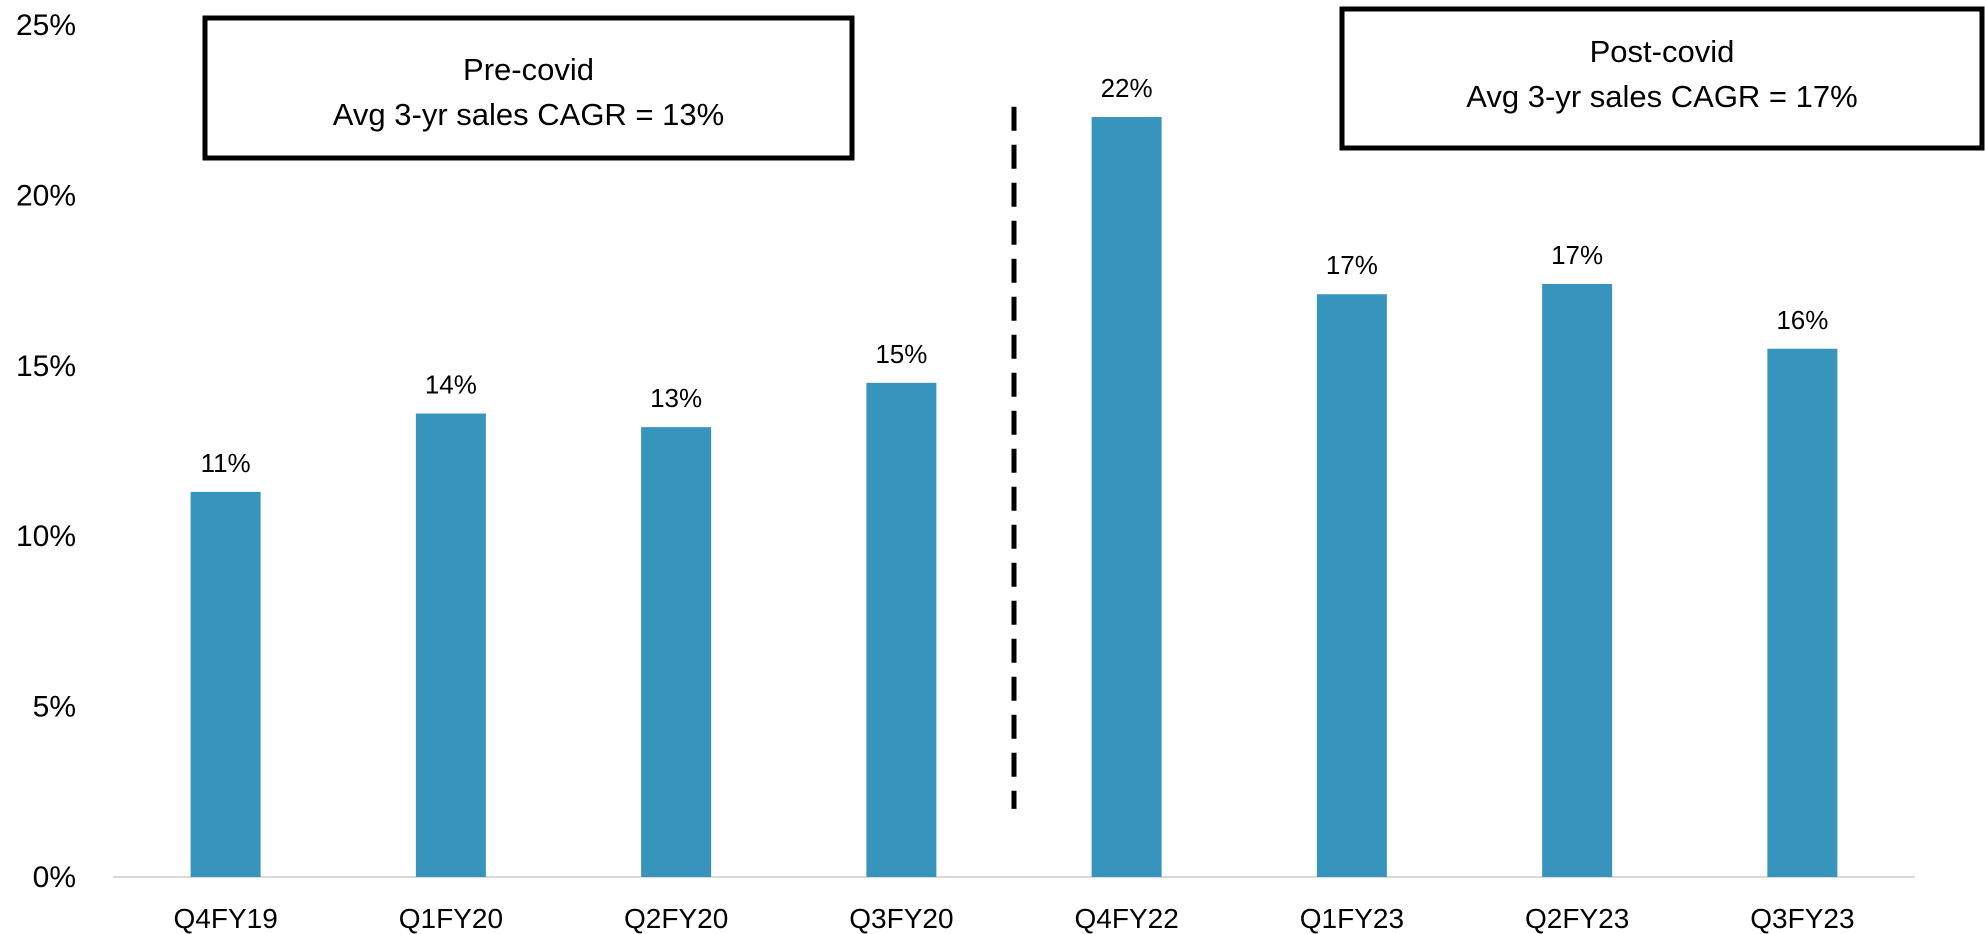 Image resolution: width=1985 pixels, height=934 pixels. I want to click on data-label: 13%, so click(676, 398).